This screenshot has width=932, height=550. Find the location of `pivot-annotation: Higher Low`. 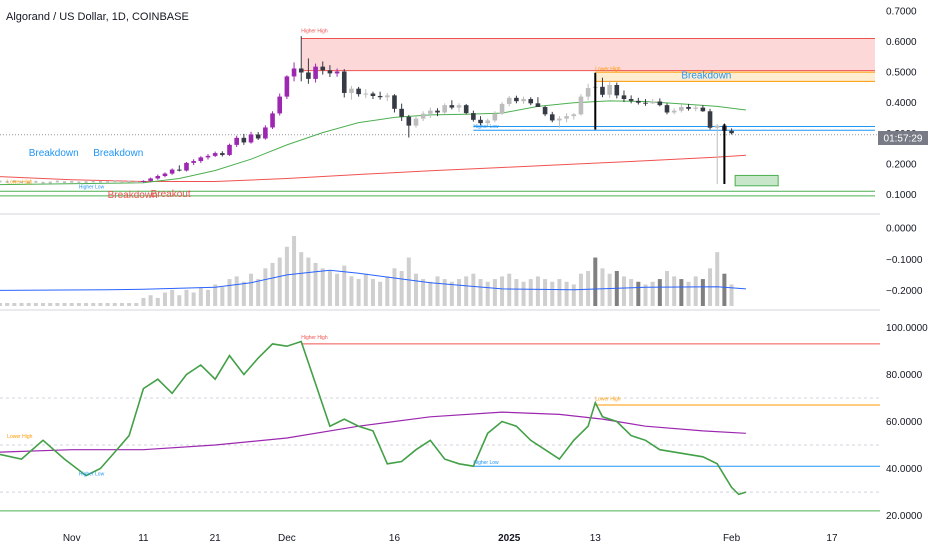

pivot-annotation: Higher Low is located at coordinates (486, 127).